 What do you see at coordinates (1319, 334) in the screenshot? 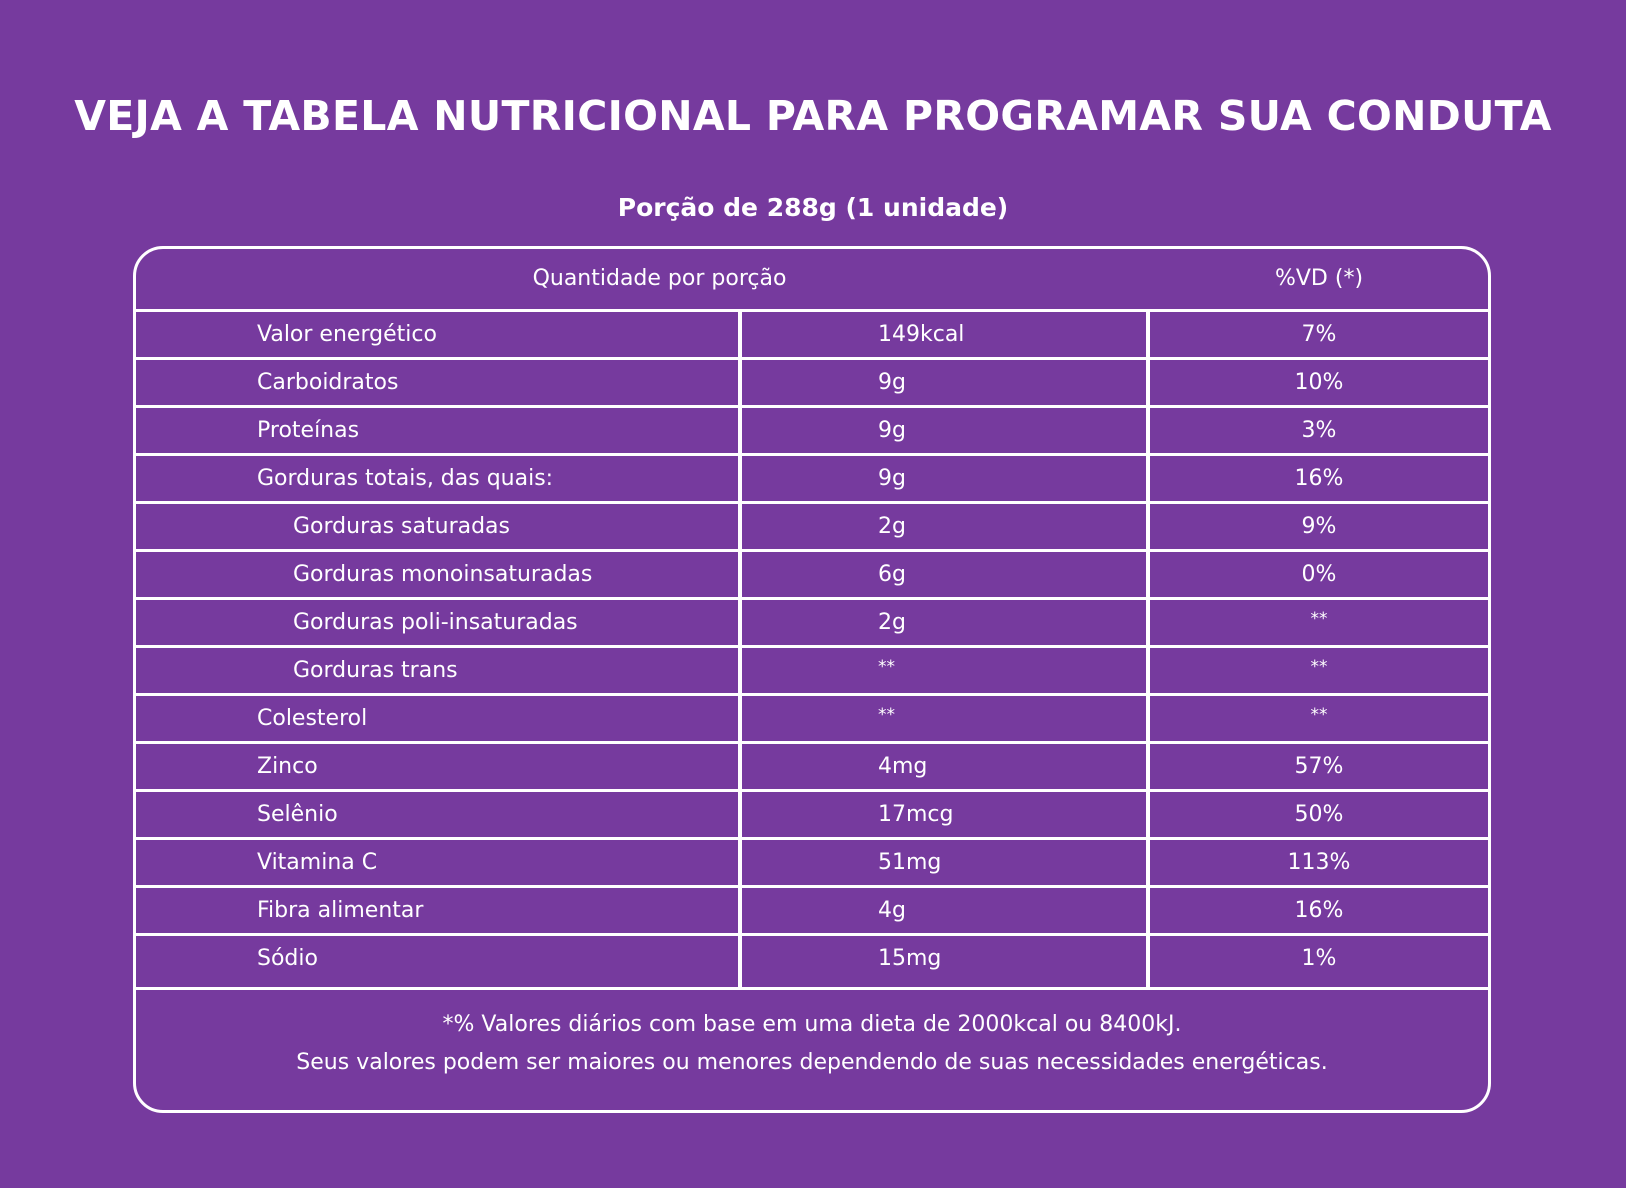
I see `nutrient-daily-value: 7%` at bounding box center [1319, 334].